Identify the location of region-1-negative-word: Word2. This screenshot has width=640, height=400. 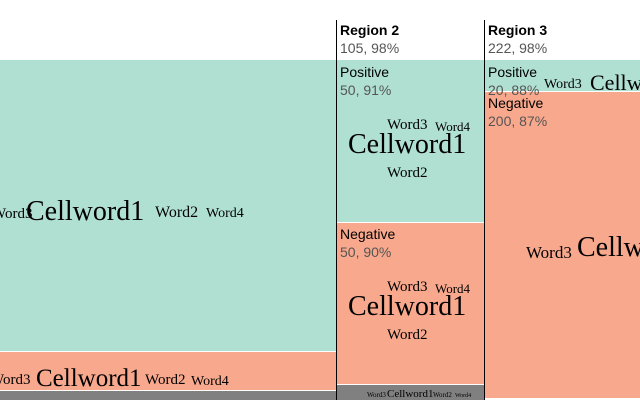
(165, 380).